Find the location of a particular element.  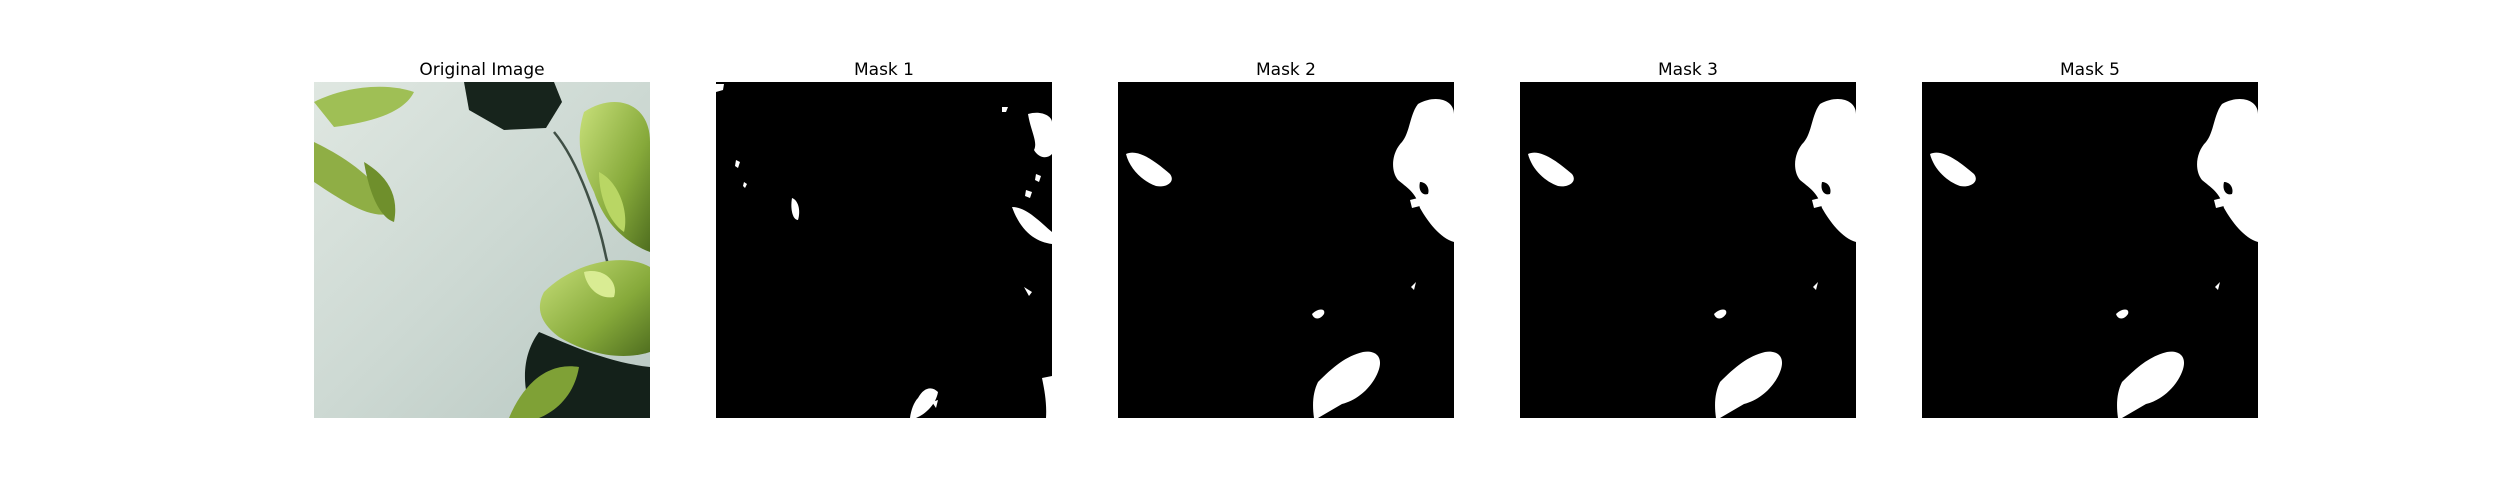

panel-mask-2: Mask 2 is located at coordinates (1286, 238).